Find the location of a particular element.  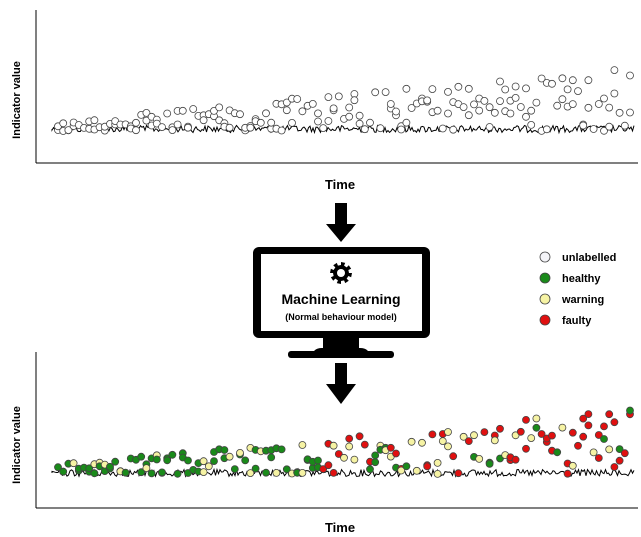

model-title: Machine Learning is located at coordinates (340, 299).